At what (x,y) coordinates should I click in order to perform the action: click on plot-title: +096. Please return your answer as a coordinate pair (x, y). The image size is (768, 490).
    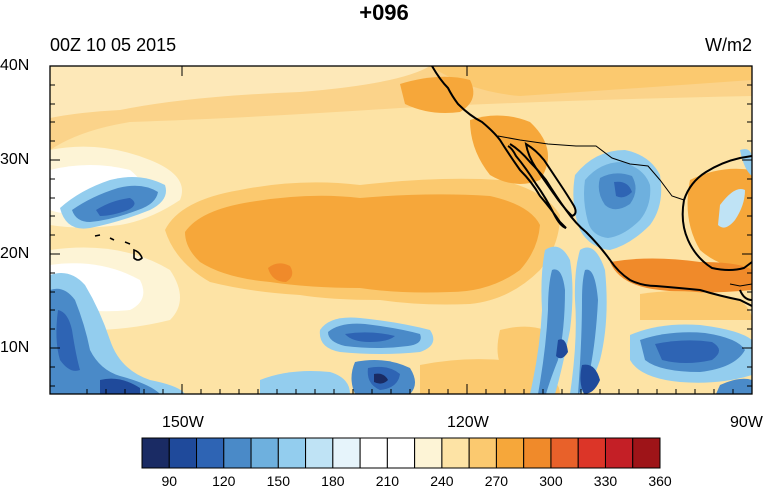
    Looking at the image, I should click on (384, 12).